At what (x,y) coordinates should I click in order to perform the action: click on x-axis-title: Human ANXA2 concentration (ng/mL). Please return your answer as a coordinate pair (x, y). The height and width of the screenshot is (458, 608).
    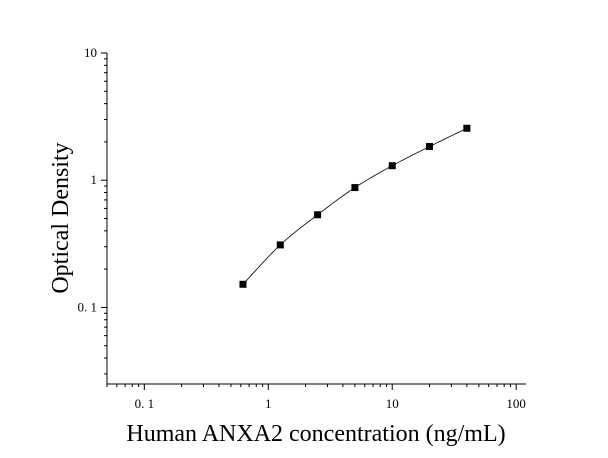
    Looking at the image, I should click on (315, 434).